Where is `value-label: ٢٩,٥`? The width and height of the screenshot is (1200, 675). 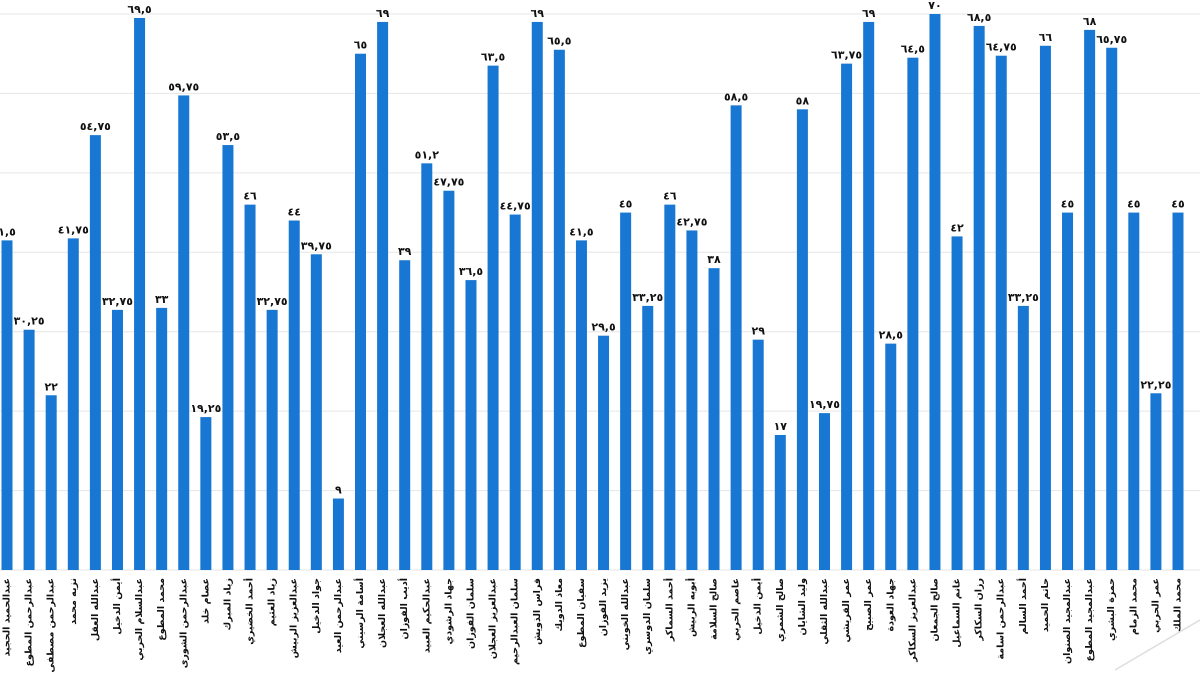 value-label: ٢٩,٥ is located at coordinates (603, 327).